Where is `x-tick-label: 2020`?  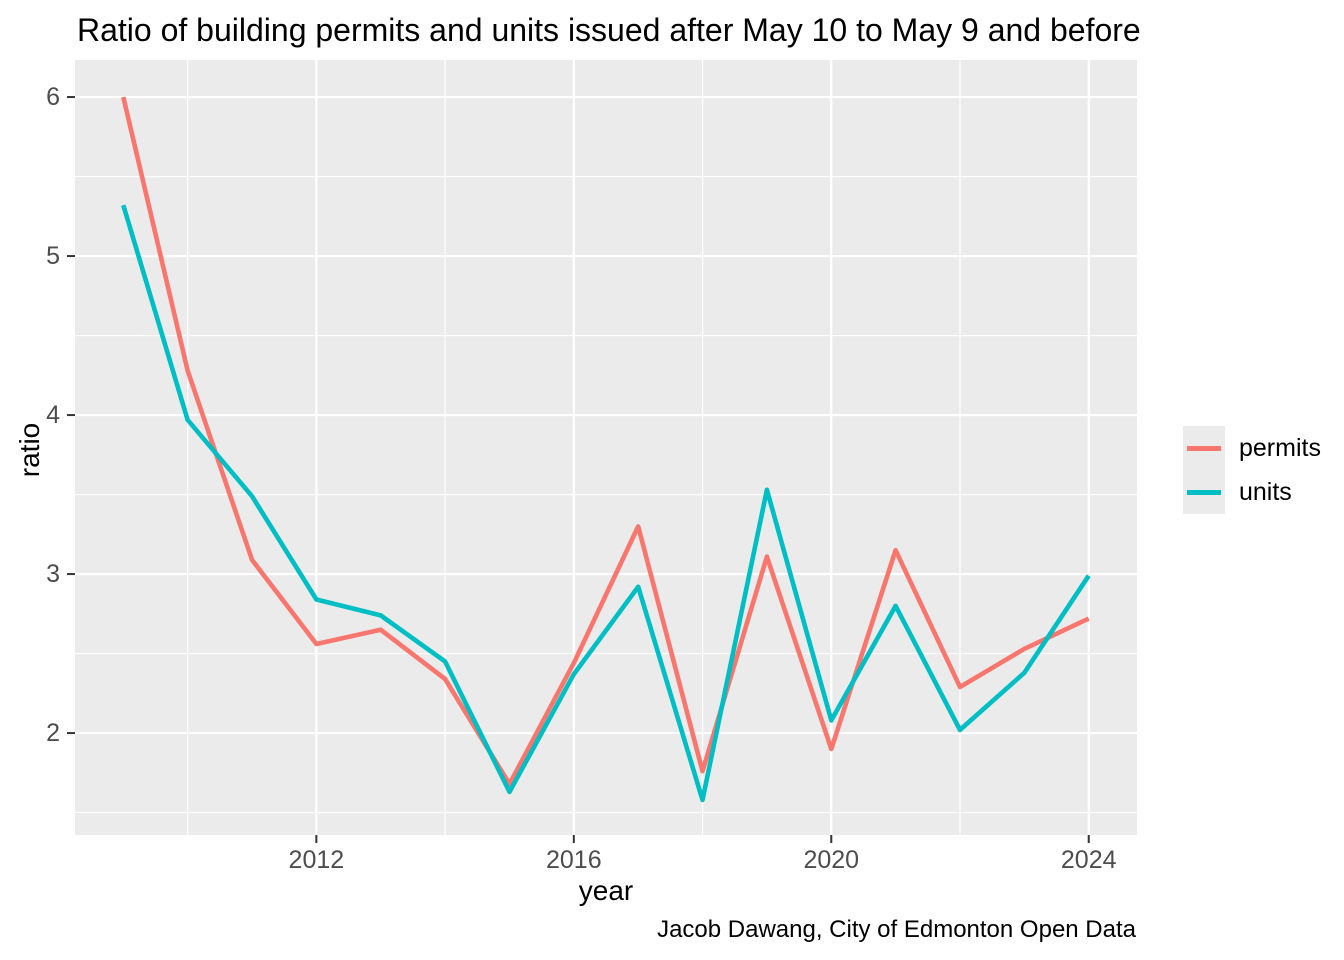
x-tick-label: 2020 is located at coordinates (831, 860).